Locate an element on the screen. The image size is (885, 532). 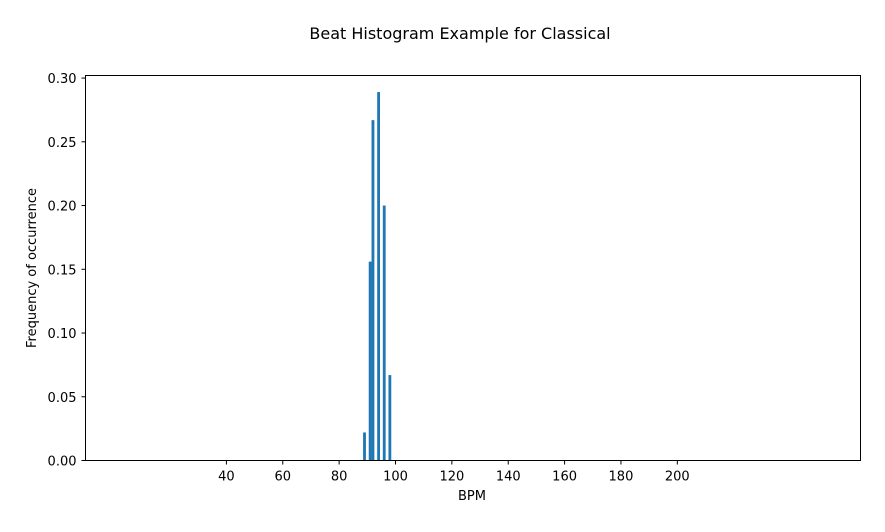
x-axis-label: BPM is located at coordinates (472, 496).